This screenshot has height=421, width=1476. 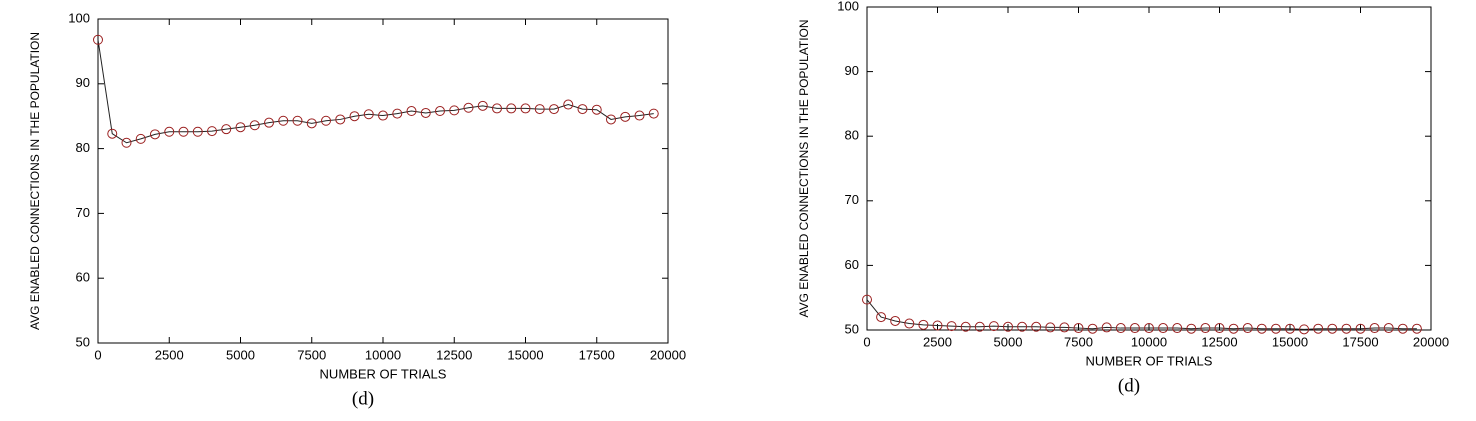 What do you see at coordinates (852, 70) in the screenshot?
I see `y-tick-label: 90` at bounding box center [852, 70].